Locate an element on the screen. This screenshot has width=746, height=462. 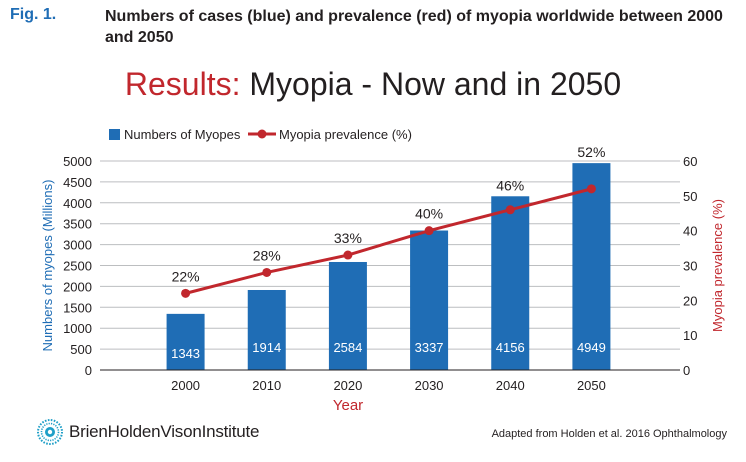
y2-axis-label: Myopia prevalence (%) is located at coordinates (717, 265).